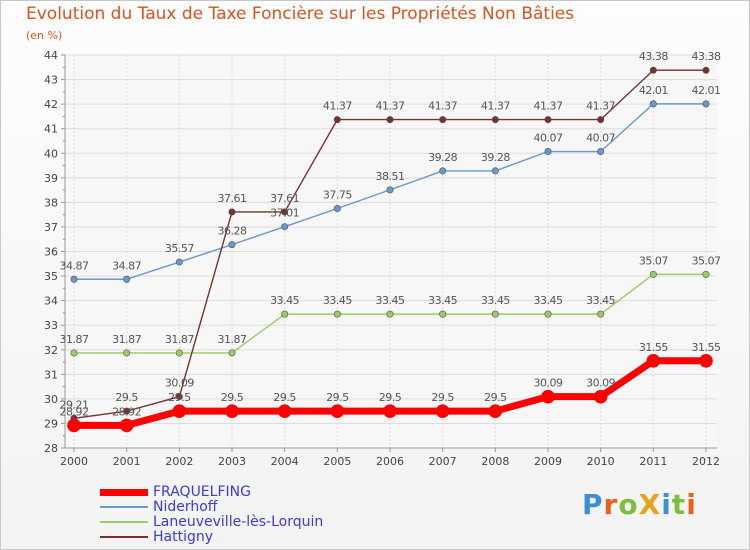 This screenshot has width=750, height=550. What do you see at coordinates (639, 504) in the screenshot?
I see `proxiti-logo: ProXiti` at bounding box center [639, 504].